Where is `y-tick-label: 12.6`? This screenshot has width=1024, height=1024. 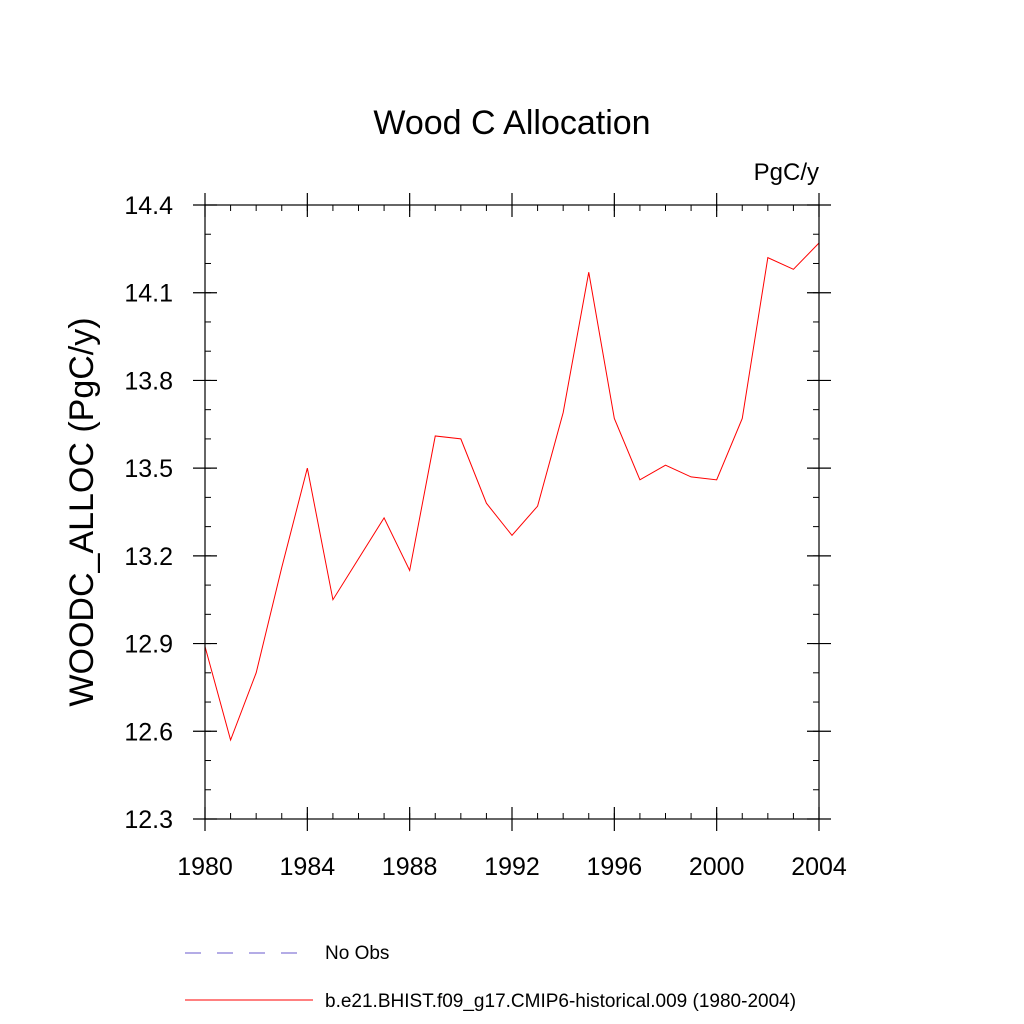
y-tick-label: 12.6 is located at coordinates (148, 732).